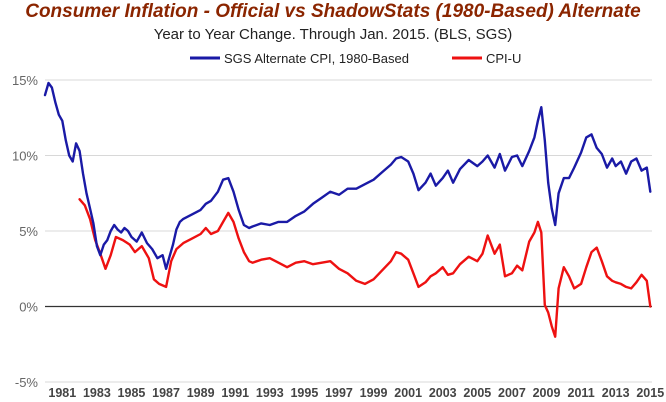 The height and width of the screenshot is (402, 666). What do you see at coordinates (408, 393) in the screenshot?
I see `x-tick-label: 2001` at bounding box center [408, 393].